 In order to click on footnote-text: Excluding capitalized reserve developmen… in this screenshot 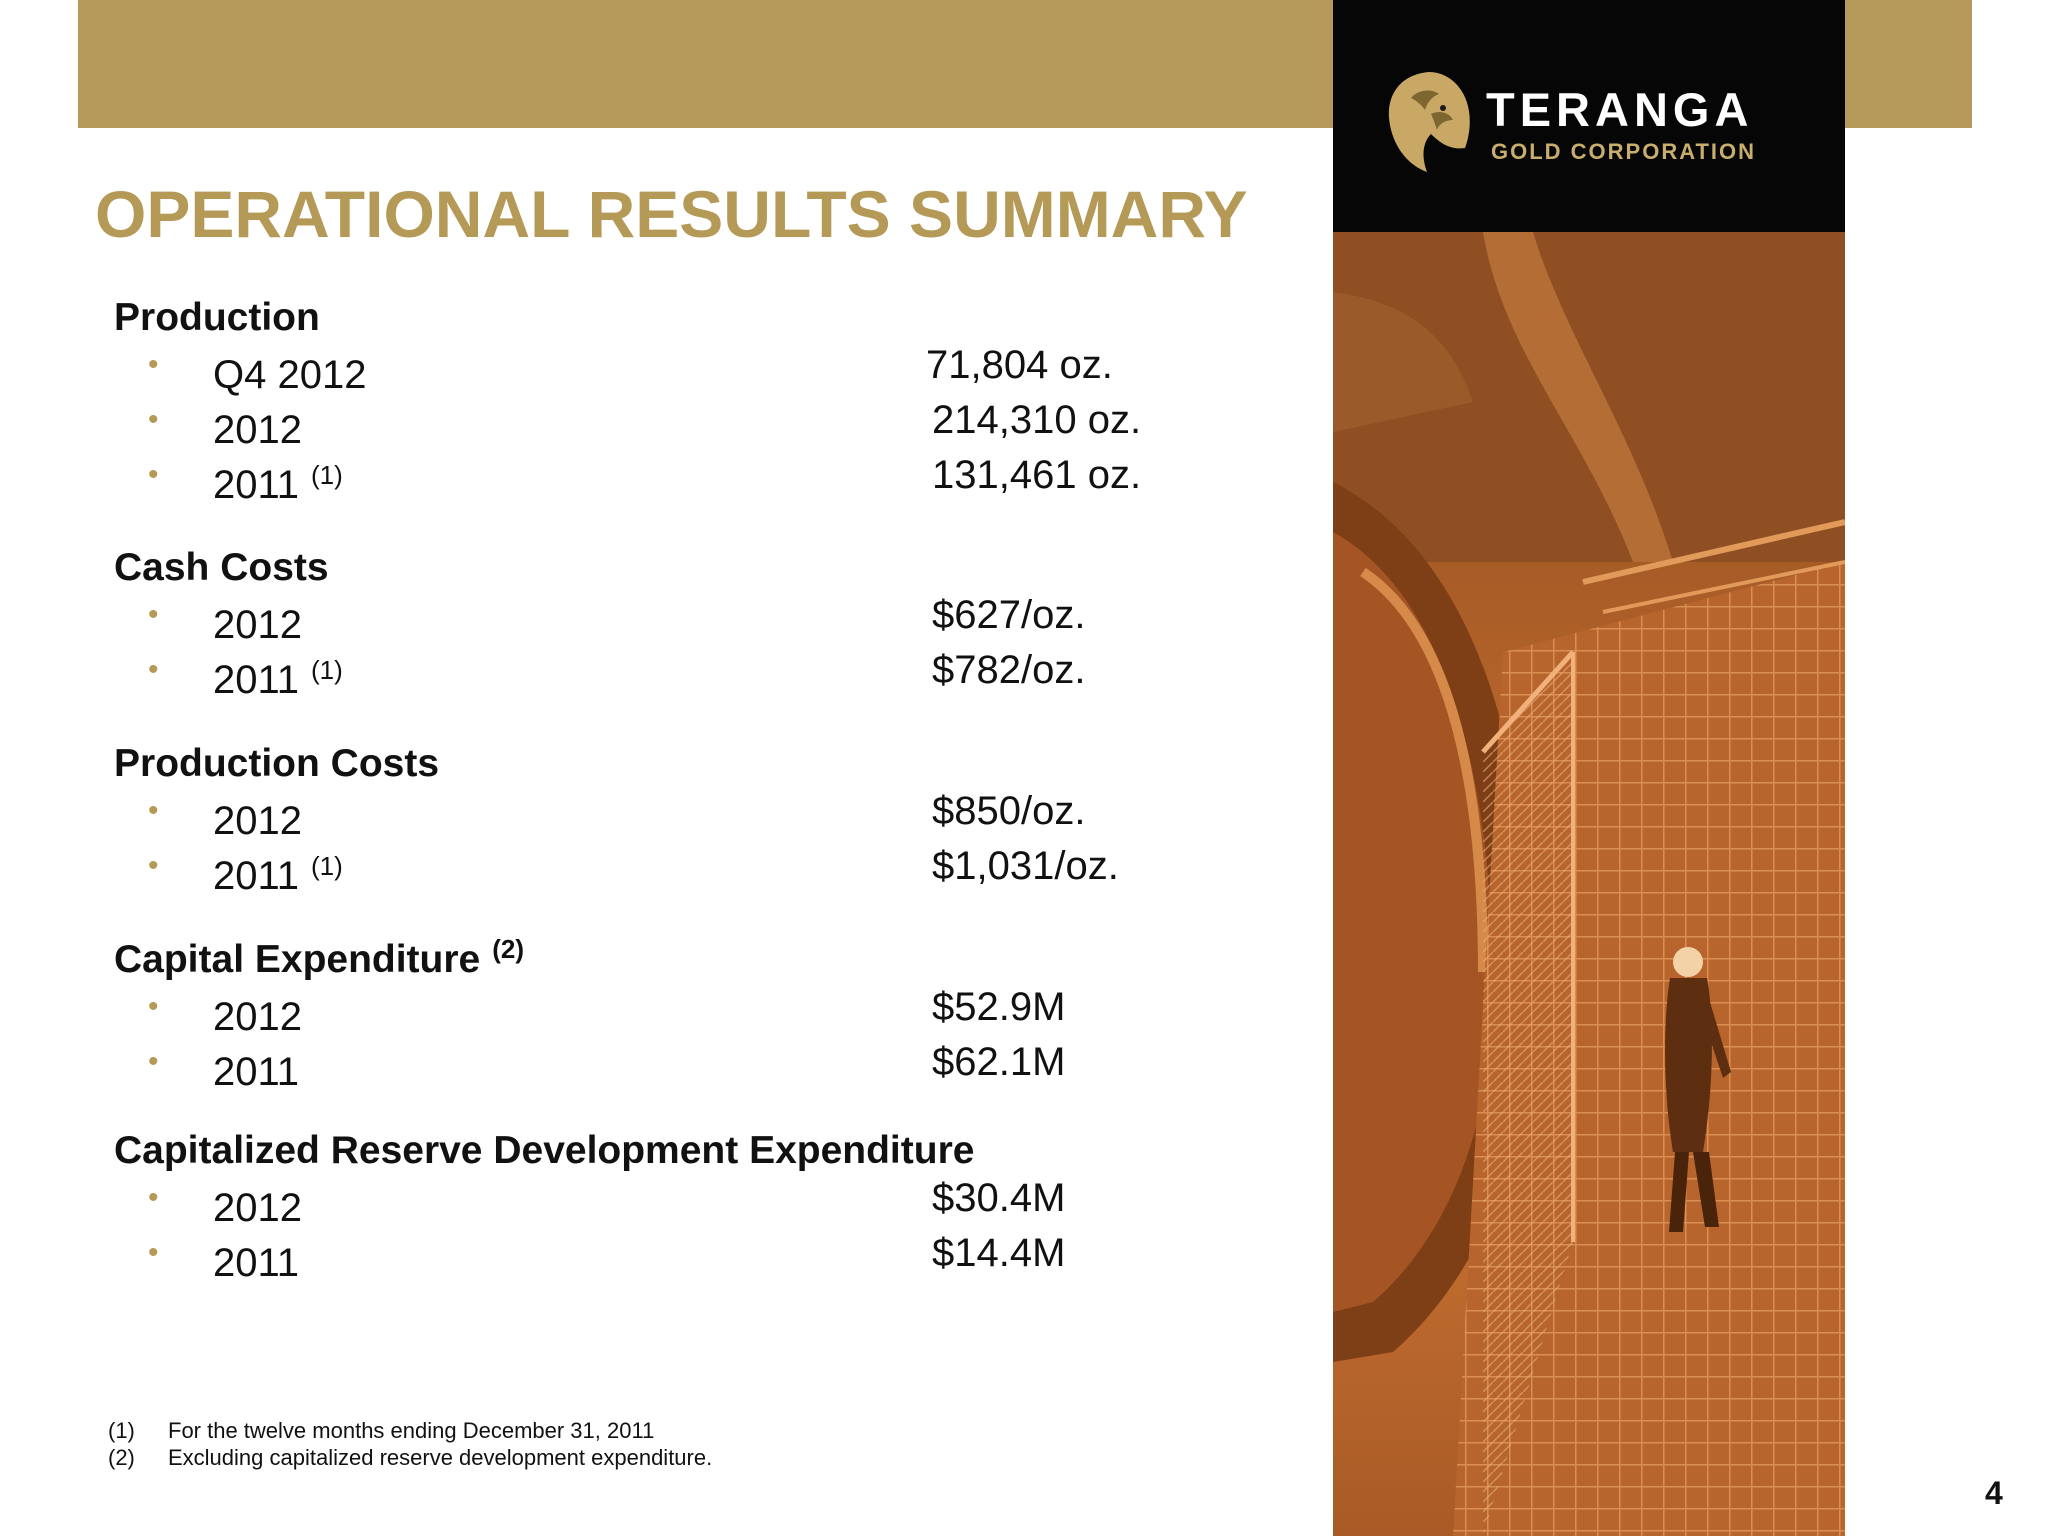, I will do `click(440, 1457)`.